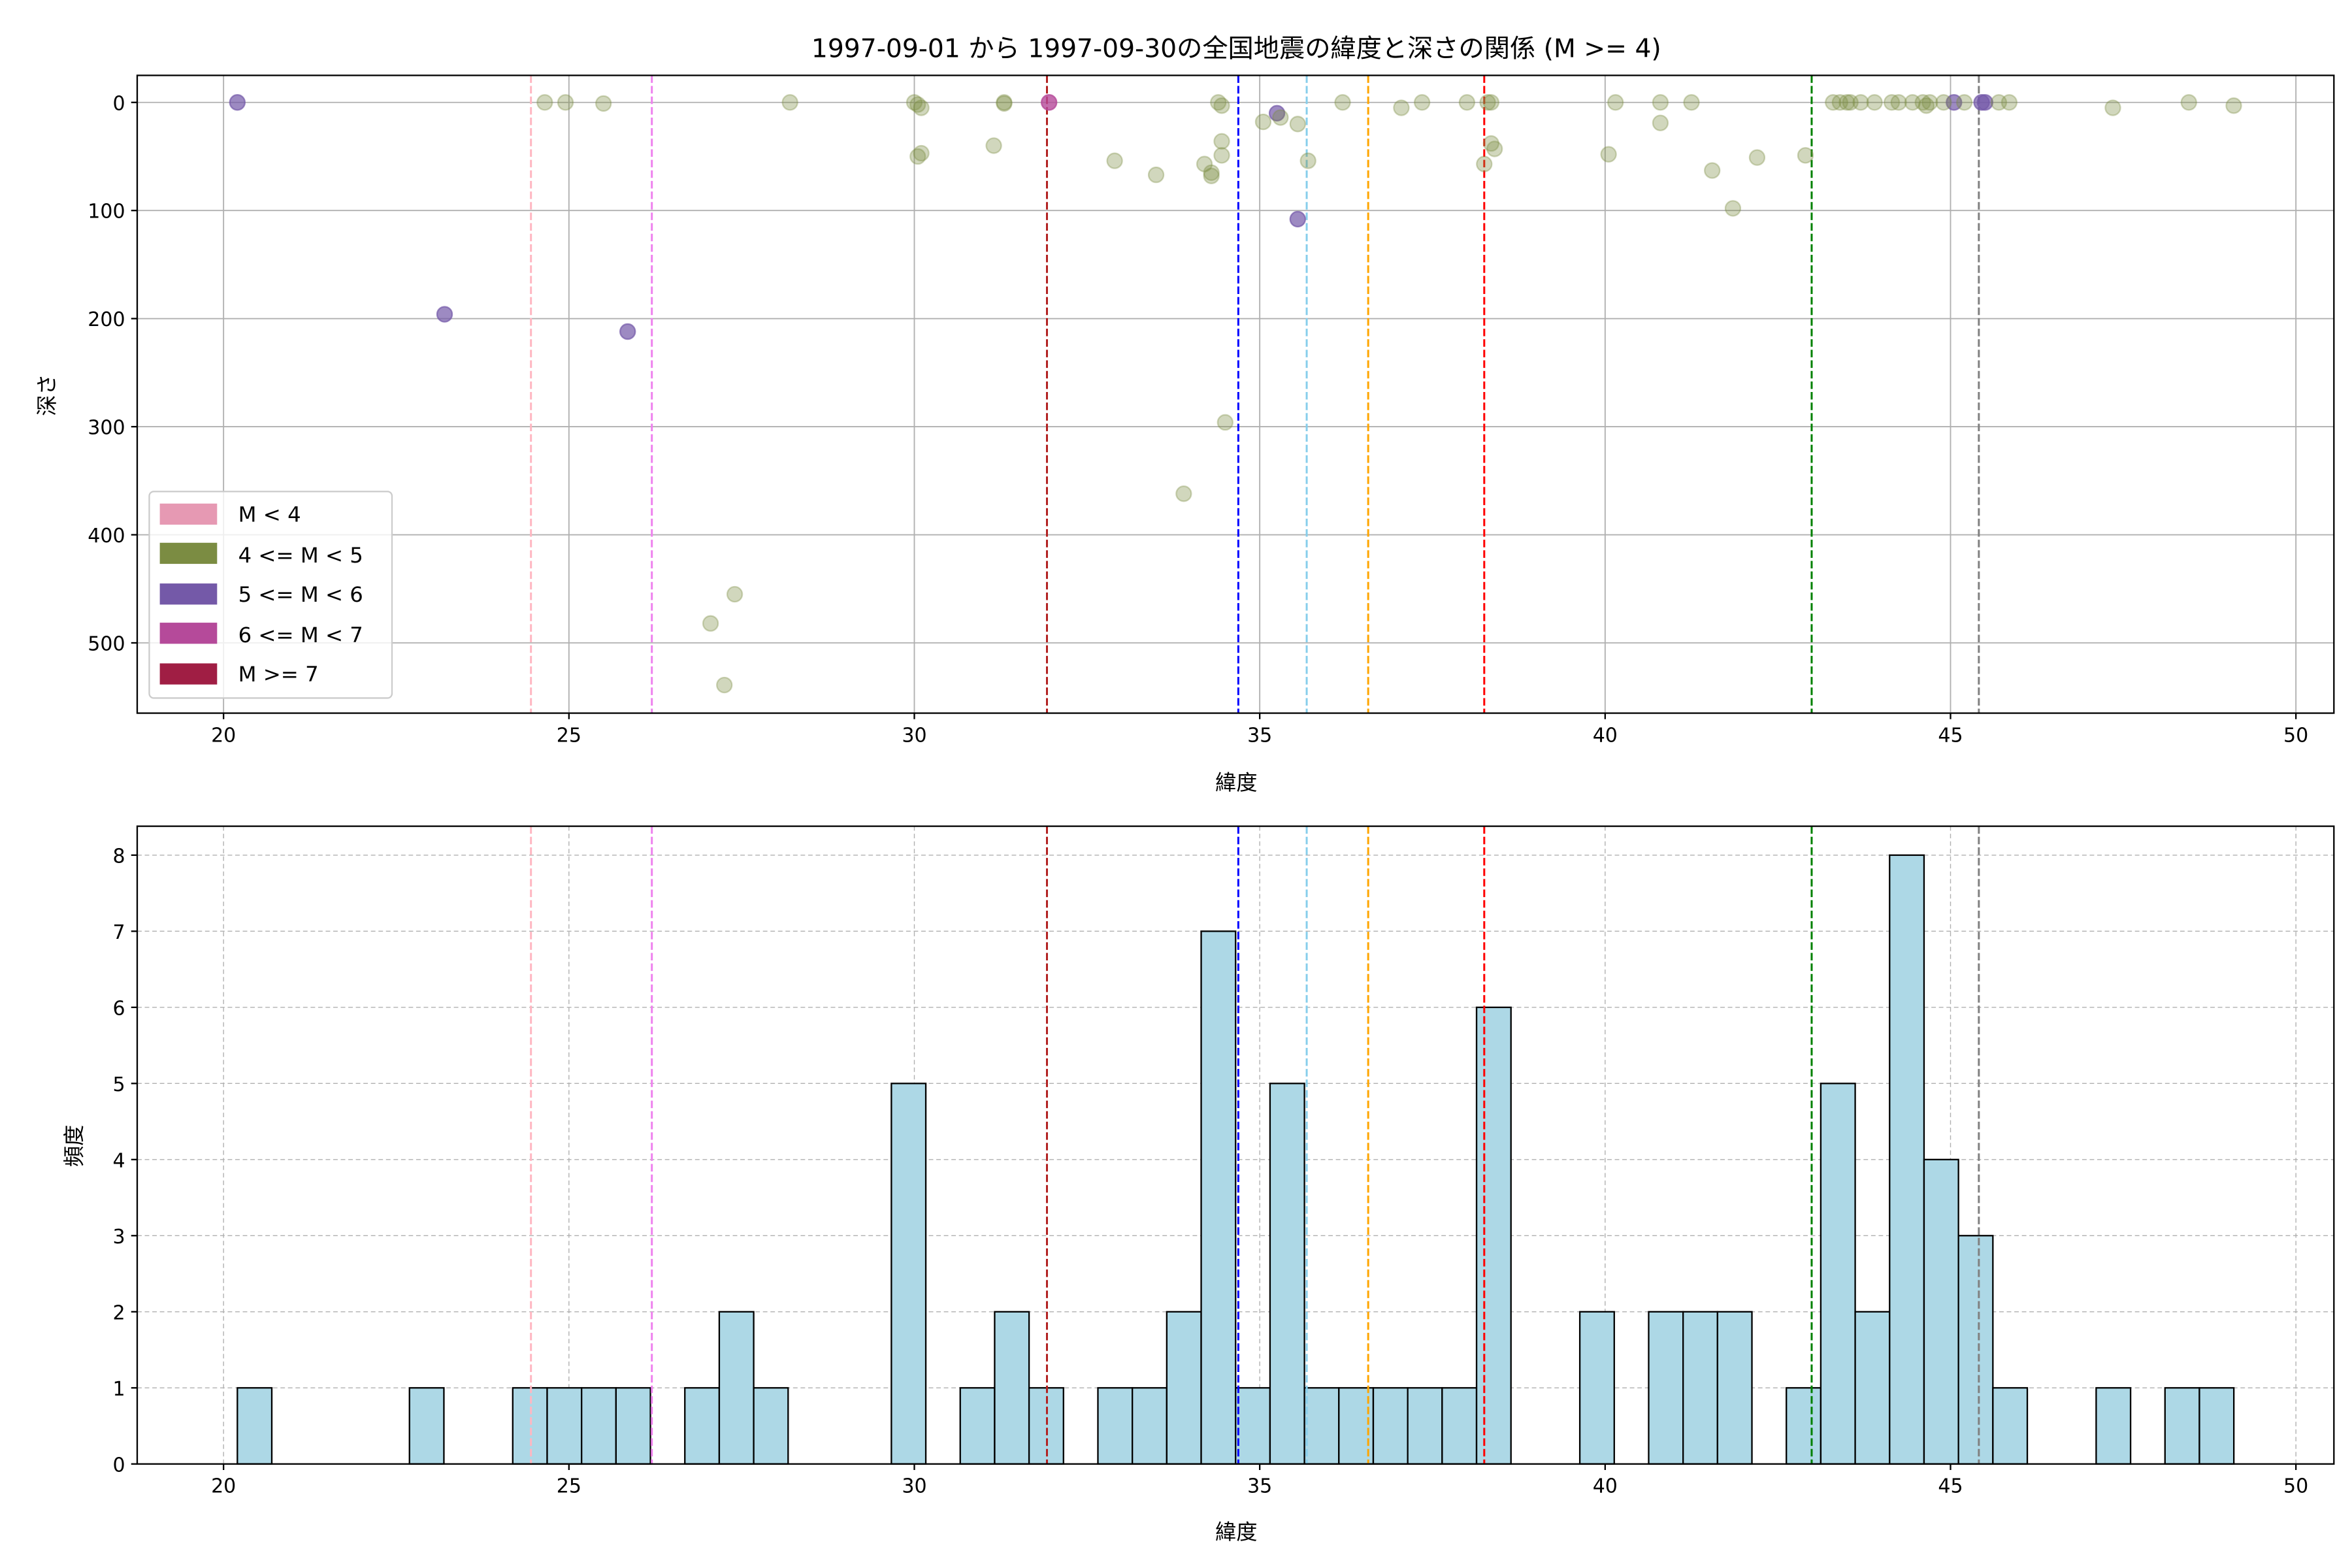 The width and height of the screenshot is (2352, 1568). I want to click on y-tick-label: 300, so click(106, 428).